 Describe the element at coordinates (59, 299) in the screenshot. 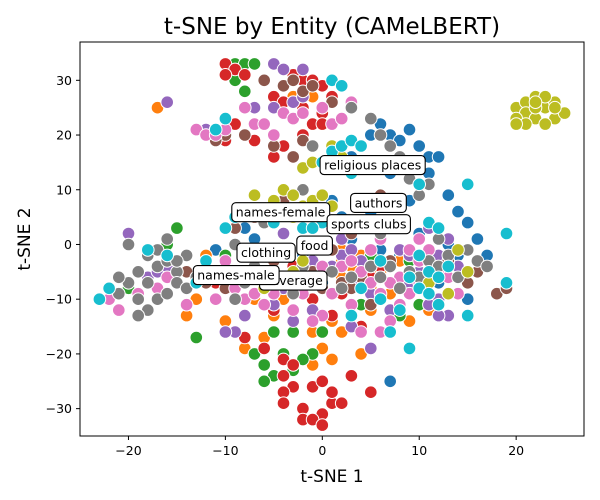

I see `y-tick-label: −10` at that location.